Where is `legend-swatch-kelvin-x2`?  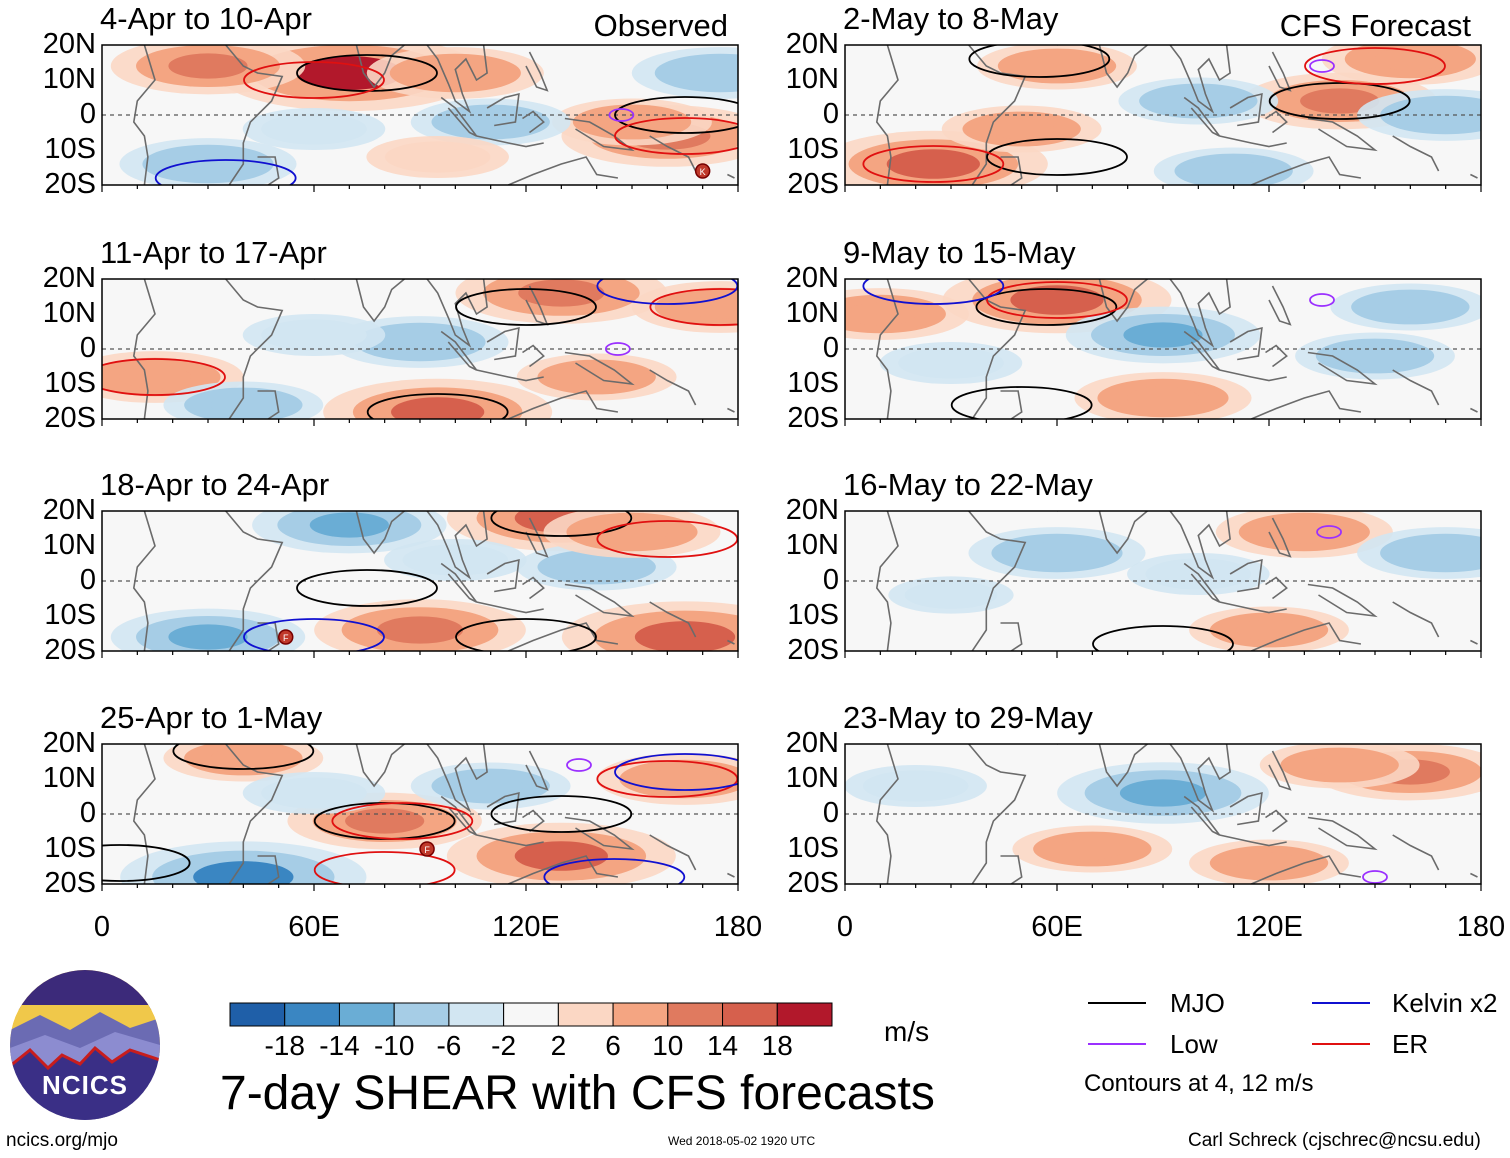
legend-swatch-kelvin-x2 is located at coordinates (1341, 1003).